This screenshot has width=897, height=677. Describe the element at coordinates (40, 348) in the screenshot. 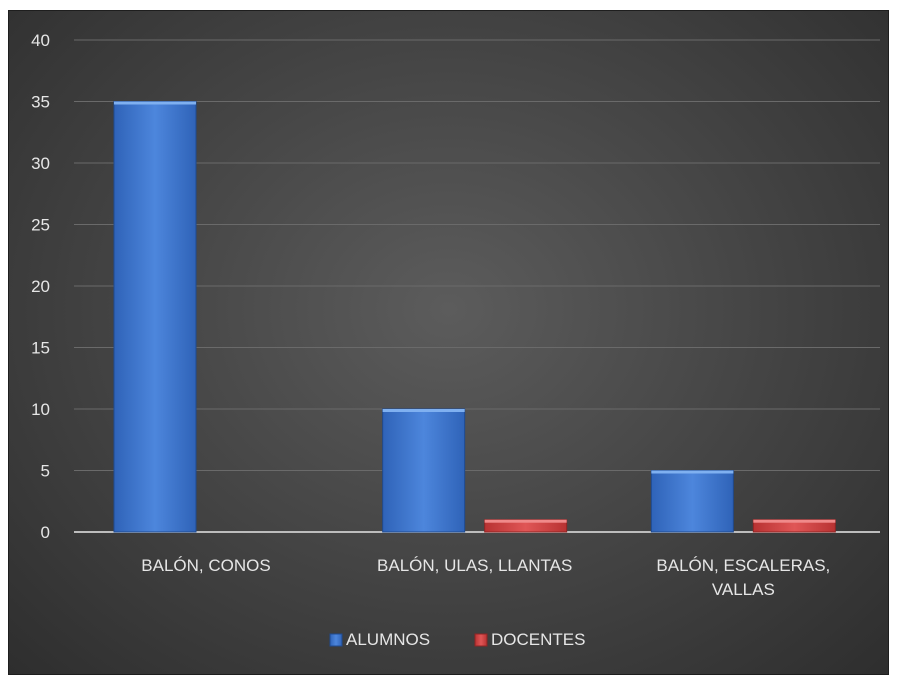

I see `y-tick-label: 15` at that location.